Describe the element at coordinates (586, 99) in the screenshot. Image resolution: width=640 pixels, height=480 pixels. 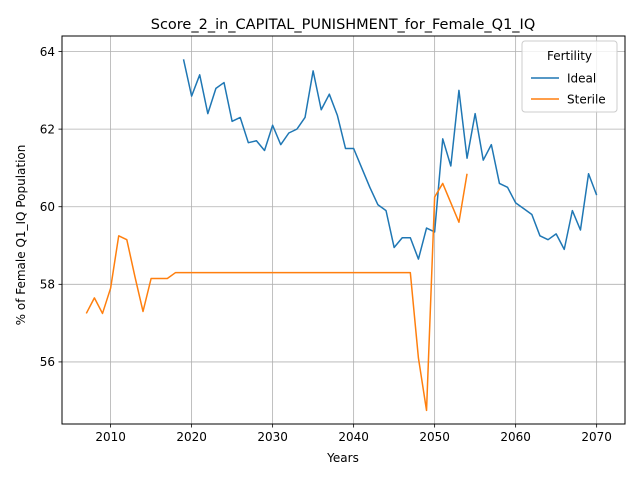
I see `legend-label-sterile: Sterile` at that location.